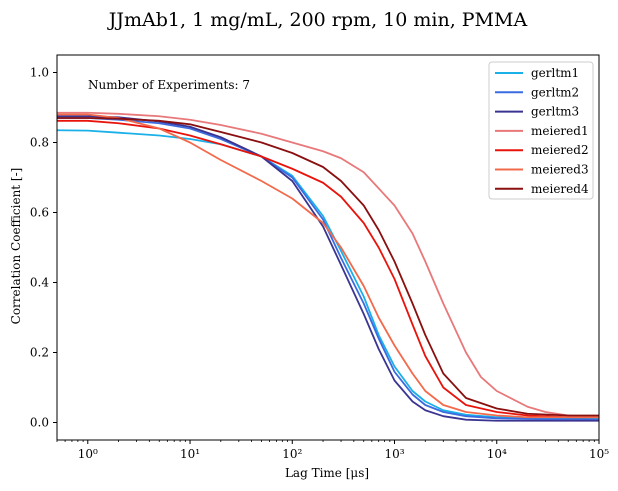 This screenshot has width=618, height=491. Describe the element at coordinates (599, 454) in the screenshot. I see `x-tick-label: 10⁵` at that location.